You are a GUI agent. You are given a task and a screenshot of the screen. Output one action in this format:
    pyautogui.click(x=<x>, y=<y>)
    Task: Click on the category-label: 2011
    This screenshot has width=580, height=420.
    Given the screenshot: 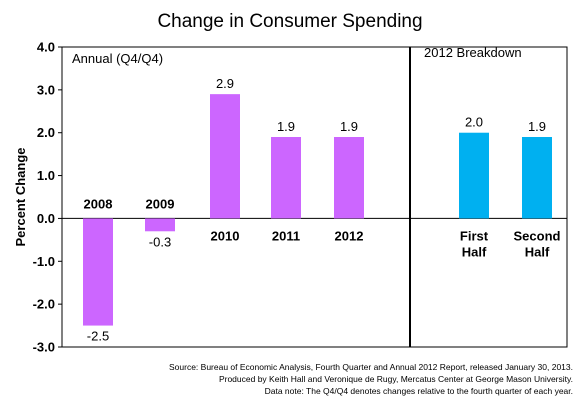 What is the action you would take?
    pyautogui.click(x=286, y=235)
    